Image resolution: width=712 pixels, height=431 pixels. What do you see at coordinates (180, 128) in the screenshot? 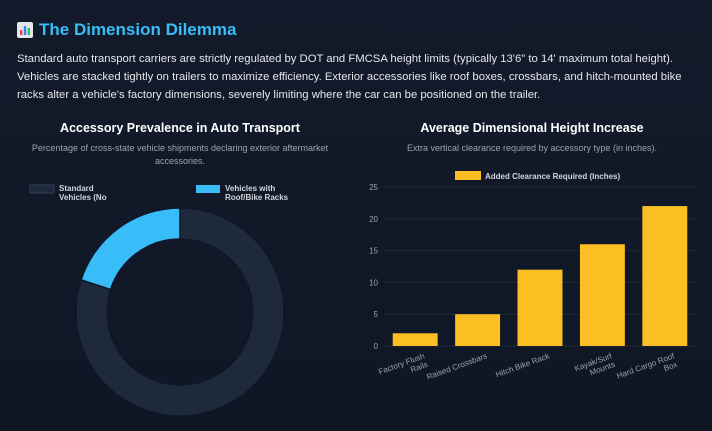
I see `doughnut-chart-title: Accessory Prevalence in Auto Transport` at bounding box center [180, 128].